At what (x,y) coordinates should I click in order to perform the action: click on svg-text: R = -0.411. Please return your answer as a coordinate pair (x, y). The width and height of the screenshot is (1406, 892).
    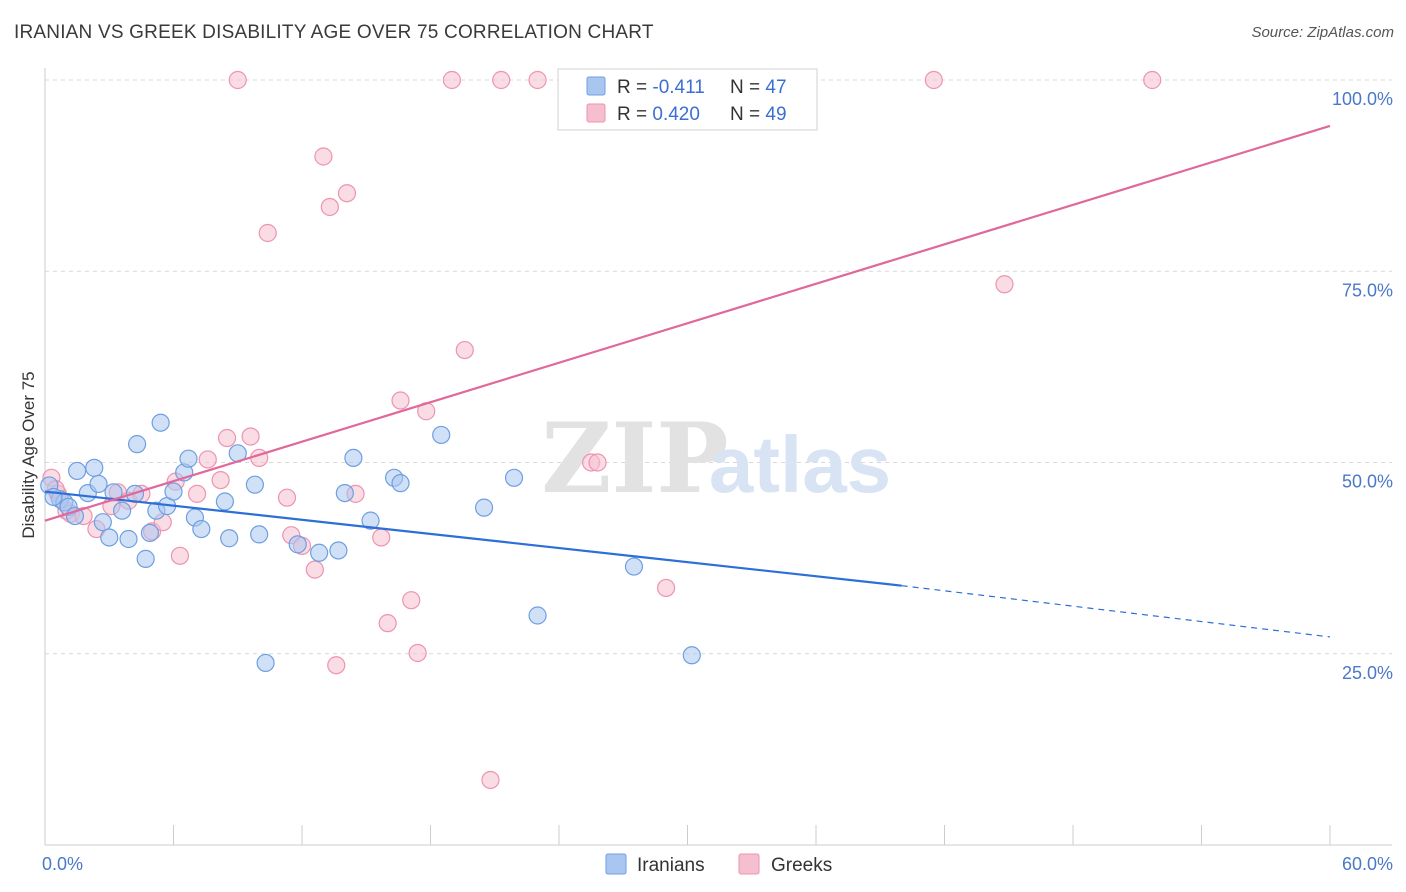
    Looking at the image, I should click on (661, 87).